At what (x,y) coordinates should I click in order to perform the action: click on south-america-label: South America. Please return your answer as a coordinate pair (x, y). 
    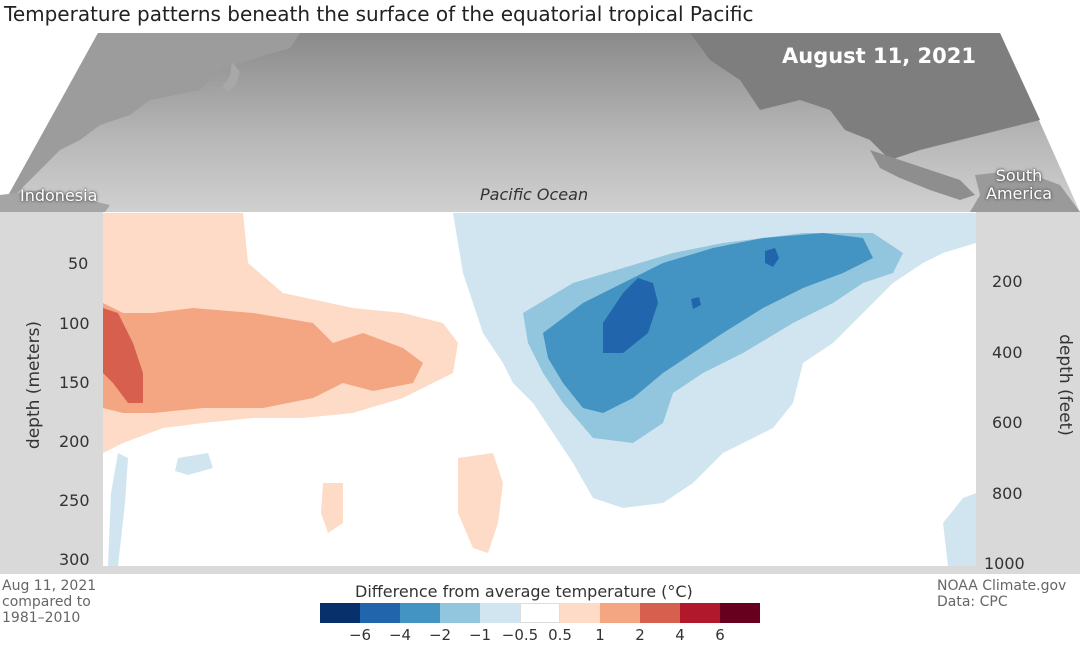
    Looking at the image, I should click on (1019, 185).